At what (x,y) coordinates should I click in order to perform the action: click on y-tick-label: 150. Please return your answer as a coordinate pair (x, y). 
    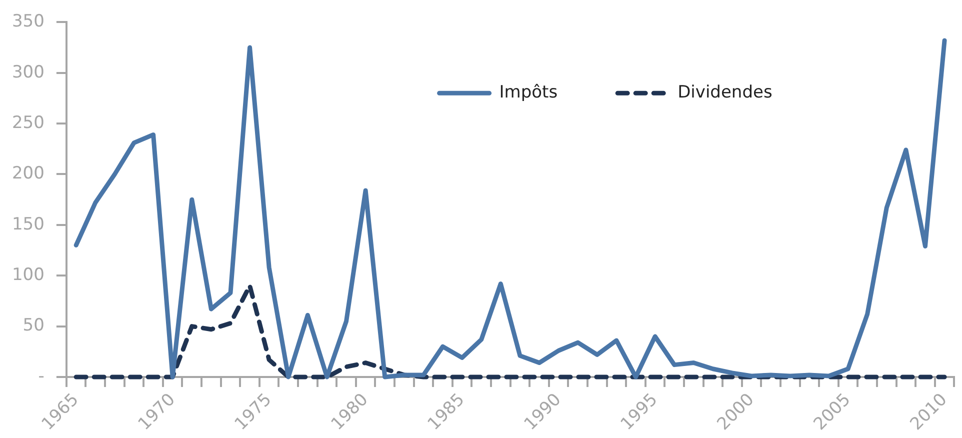
    Looking at the image, I should click on (28, 224).